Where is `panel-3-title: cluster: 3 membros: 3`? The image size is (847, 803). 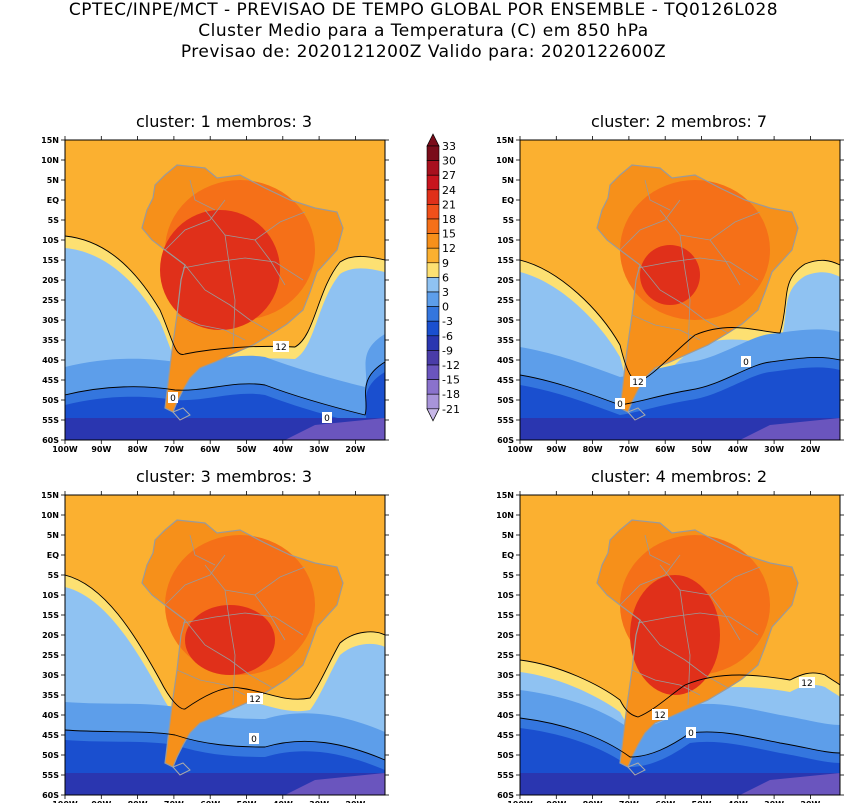 panel-3-title: cluster: 3 membros: 3 is located at coordinates (224, 476).